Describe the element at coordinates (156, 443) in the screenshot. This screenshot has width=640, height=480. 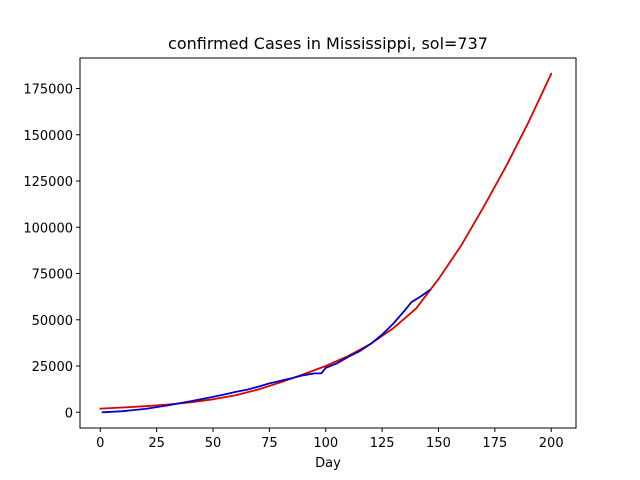
I see `x-tick-label: 25` at that location.